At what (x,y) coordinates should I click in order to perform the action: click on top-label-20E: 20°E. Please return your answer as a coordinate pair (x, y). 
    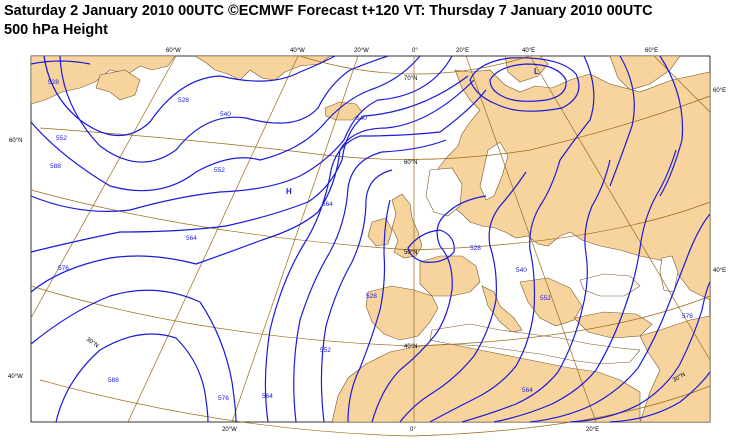
    Looking at the image, I should click on (462, 51).